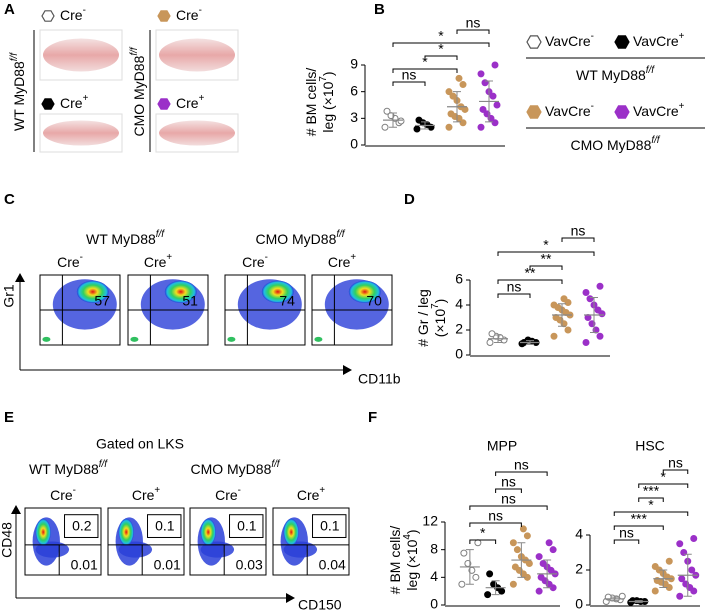 This screenshot has height=616, width=709. What do you see at coordinates (502, 446) in the screenshot?
I see `chart-title: MPP` at bounding box center [502, 446].